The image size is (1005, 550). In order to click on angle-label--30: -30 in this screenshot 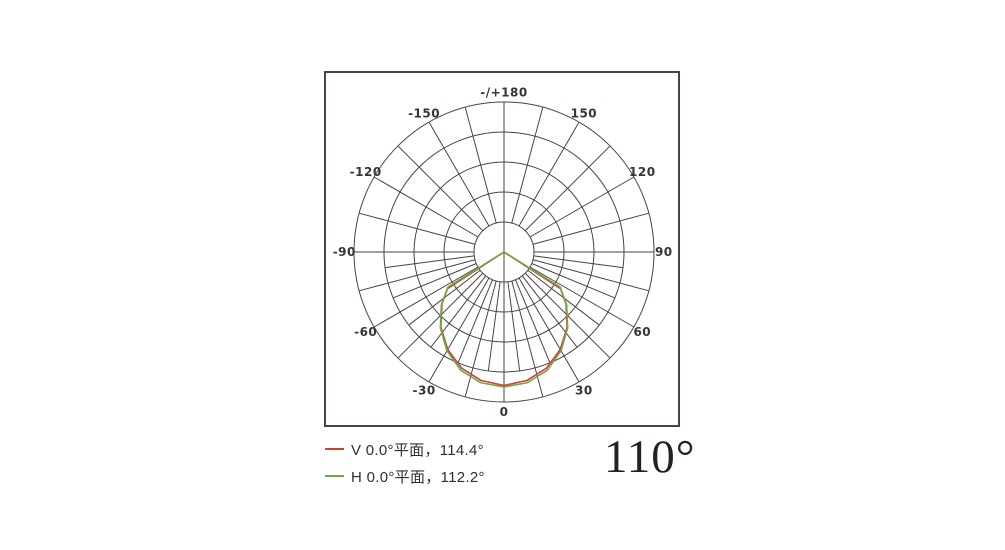, I will do `click(424, 390)`.